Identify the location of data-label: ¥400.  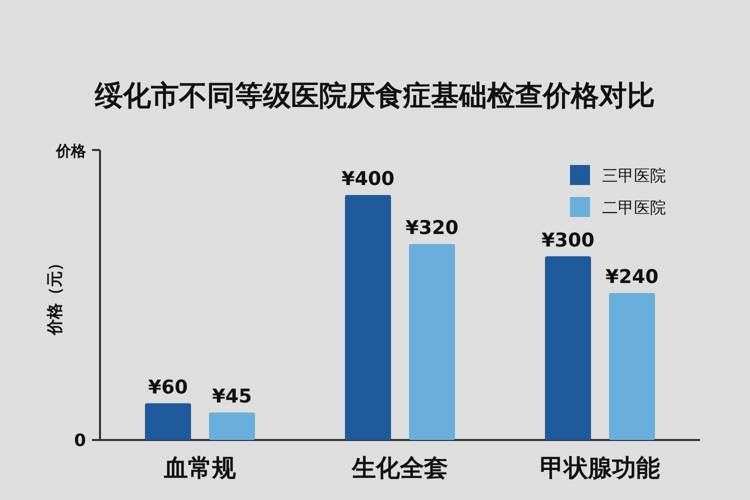
(368, 179).